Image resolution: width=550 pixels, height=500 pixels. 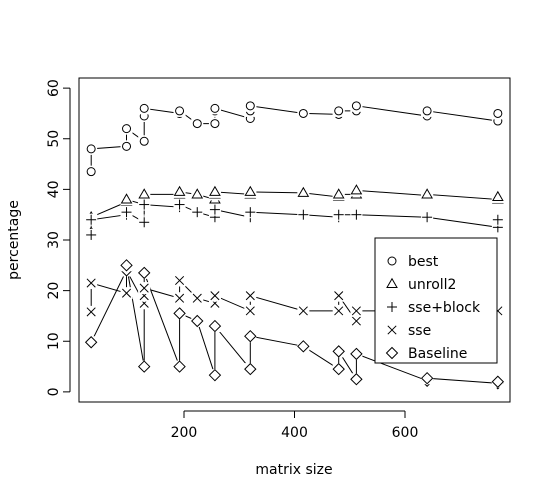 I want to click on y-tick-label: 40, so click(x=54, y=189).